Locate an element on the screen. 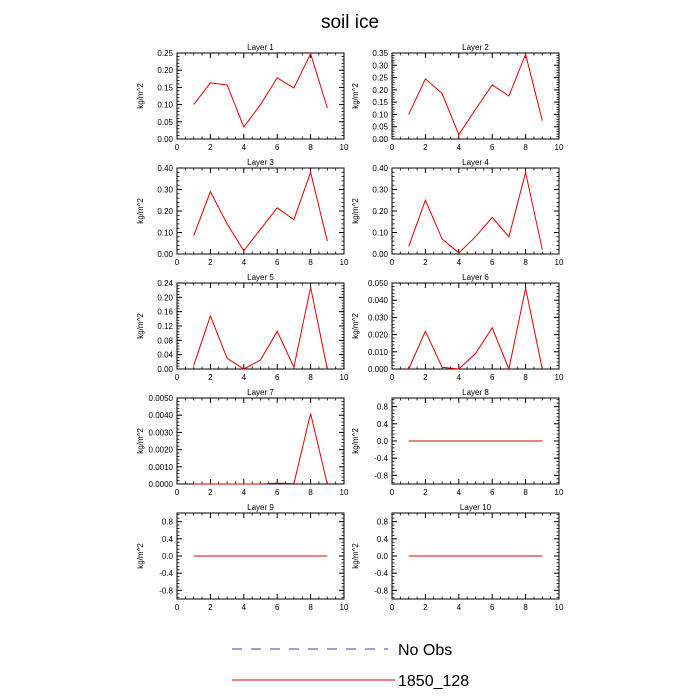 This screenshot has height=700, width=700. panel-title: Layer 4 is located at coordinates (475, 162).